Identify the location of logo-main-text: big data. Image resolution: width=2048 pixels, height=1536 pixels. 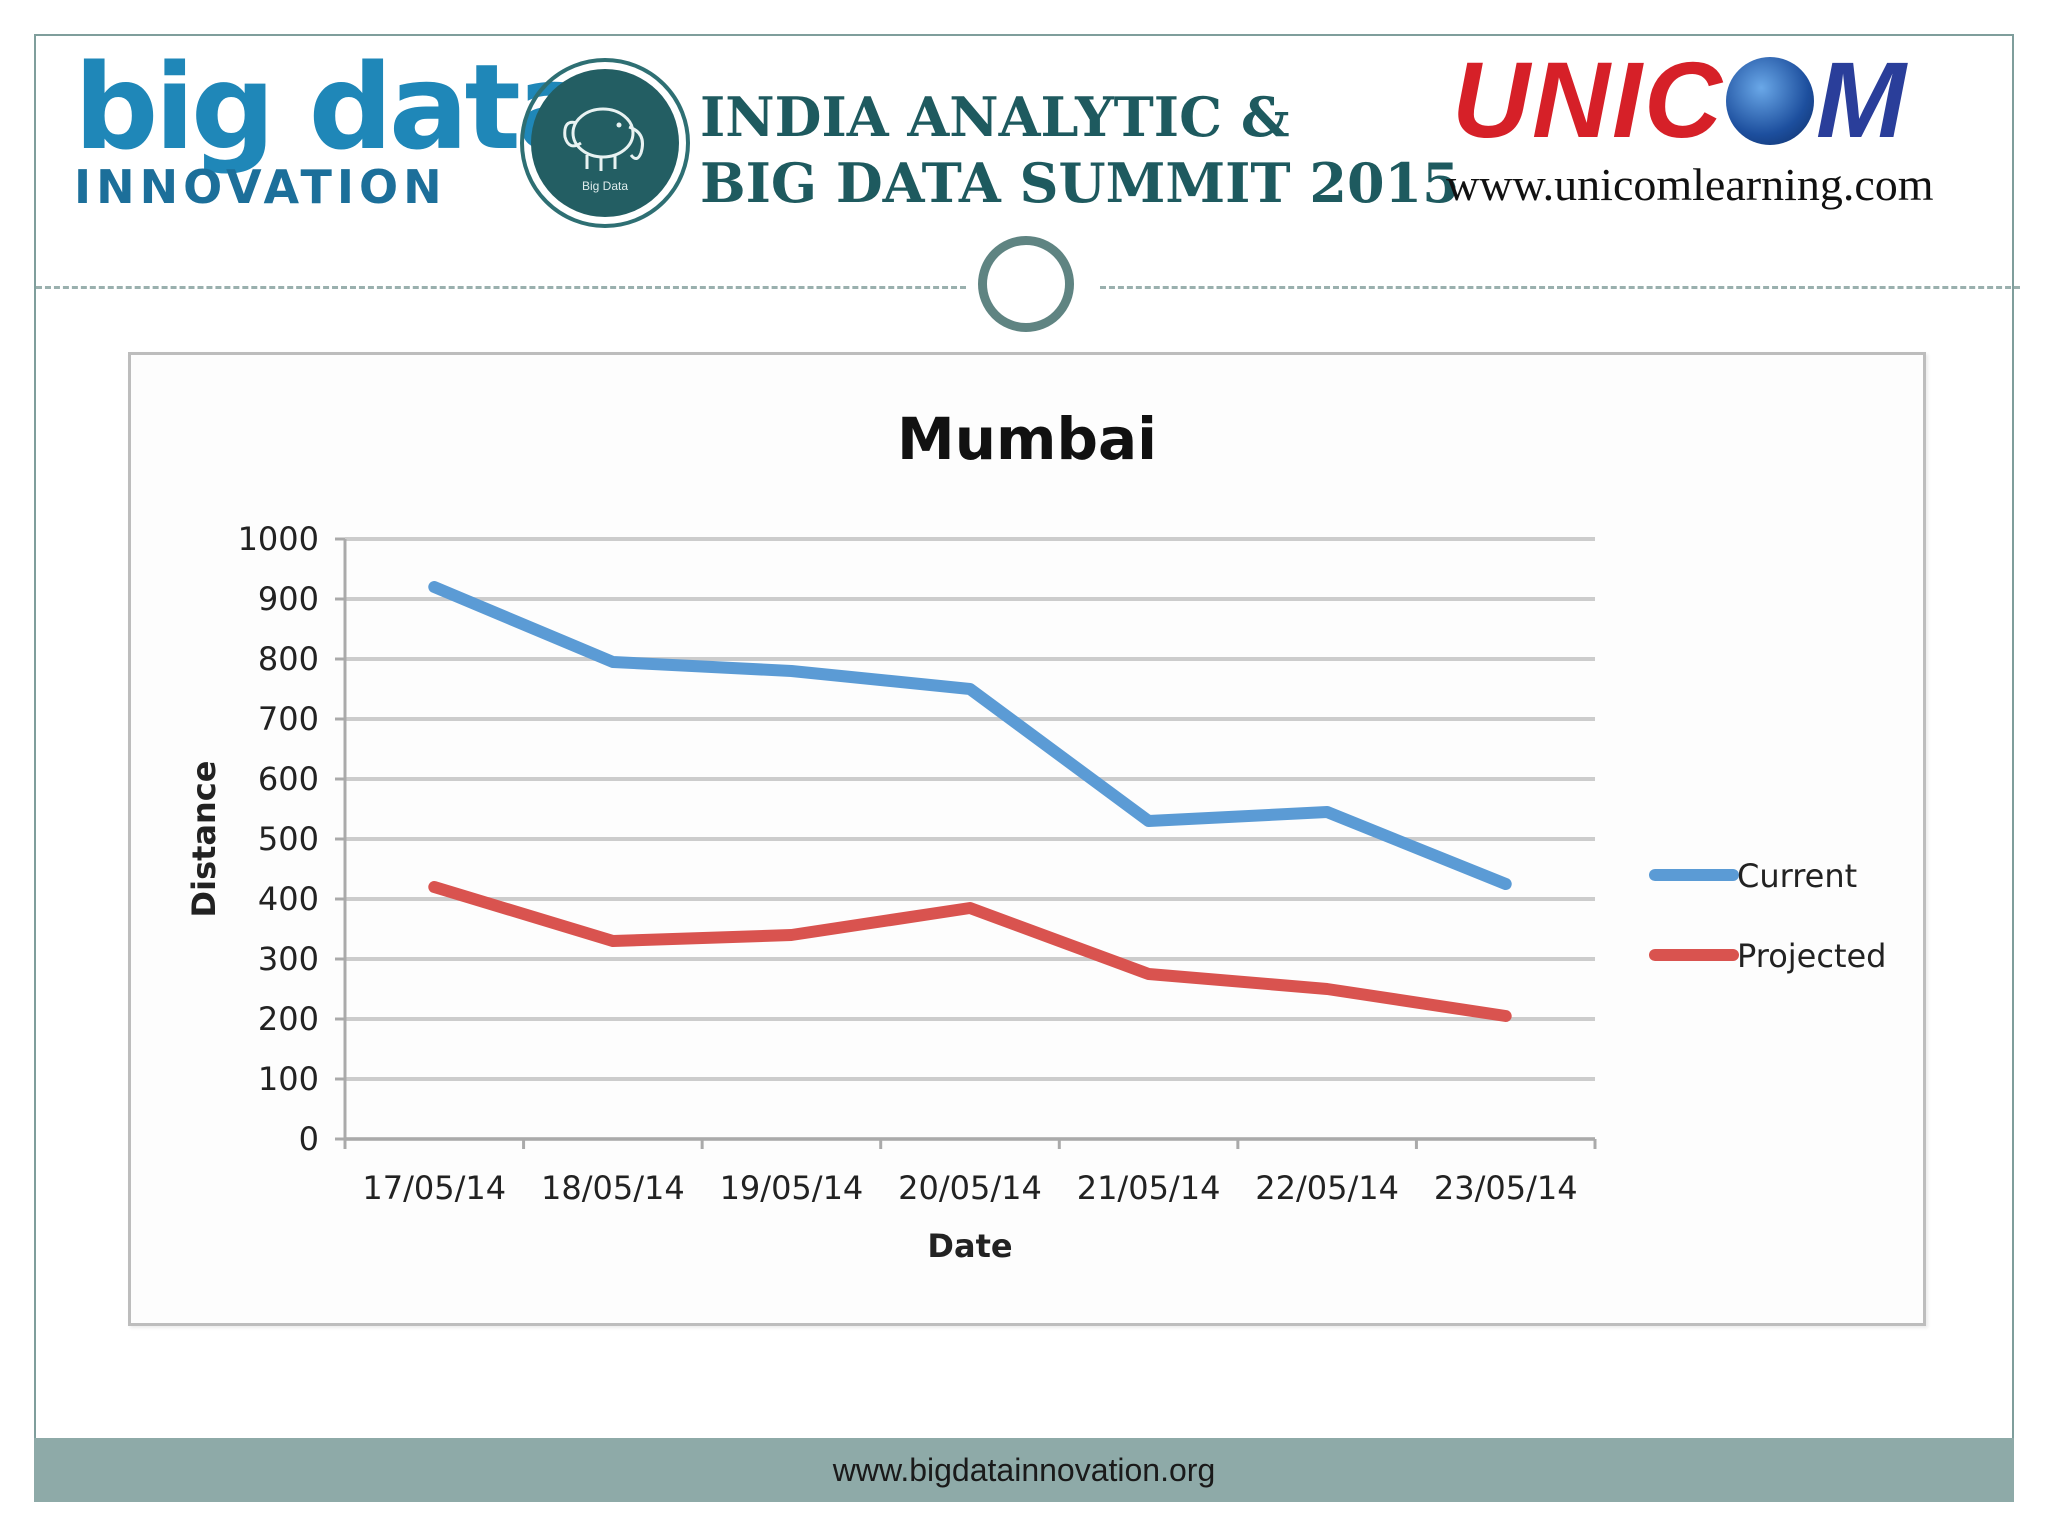
(335, 107).